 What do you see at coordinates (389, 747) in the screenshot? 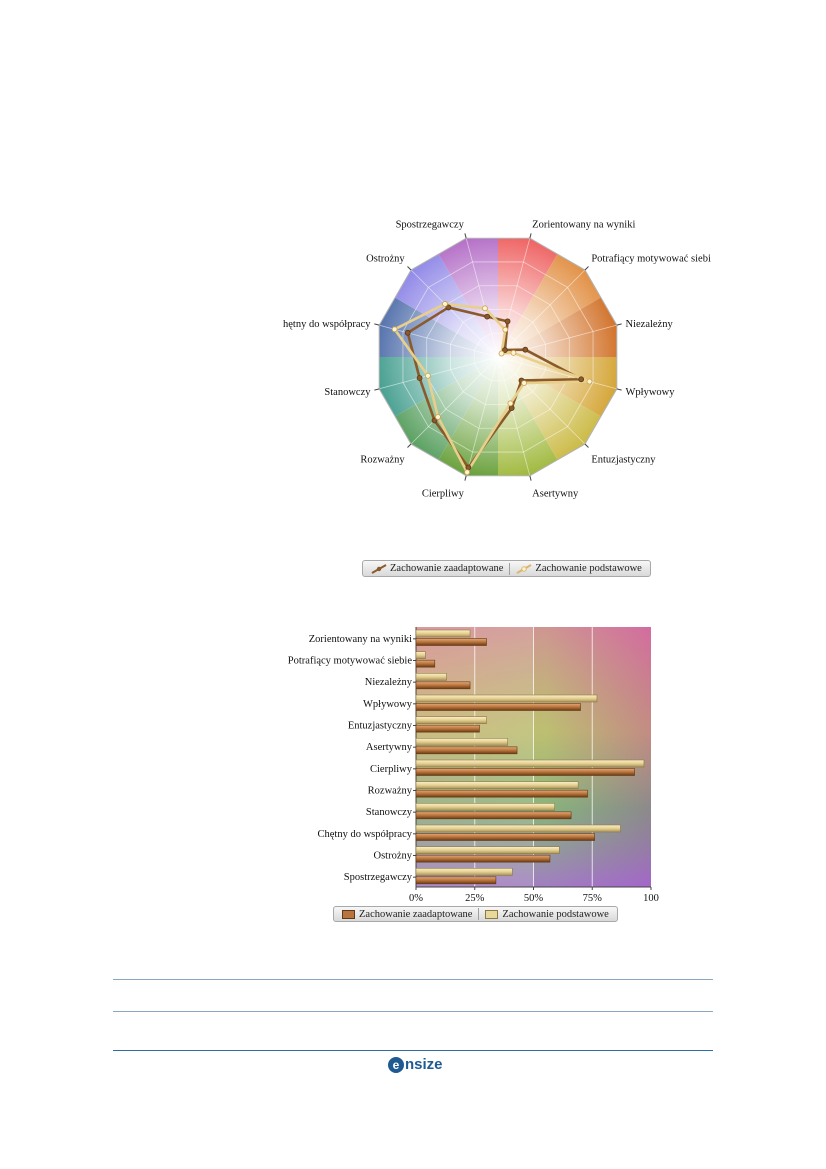
I see `y-tick-label: Asertywny` at bounding box center [389, 747].